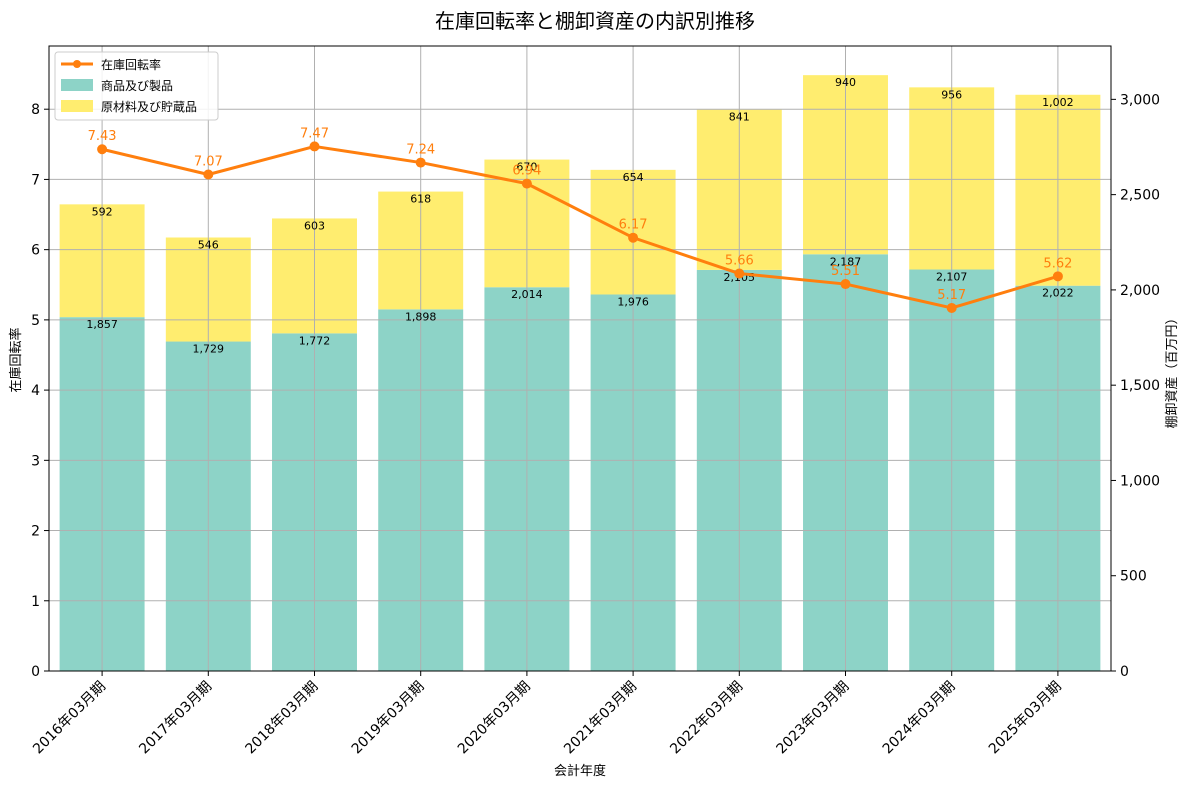 This screenshot has width=1190, height=793. Describe the element at coordinates (149, 107) in the screenshot. I see `legend-label: 原材料及び貯蔵品` at that location.